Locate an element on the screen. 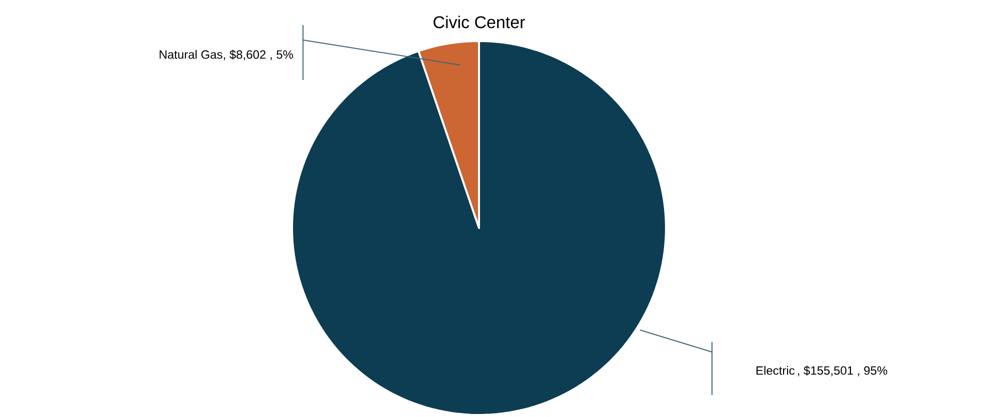 This screenshot has height=417, width=1000. slice-label: Natural Gas is located at coordinates (191, 54).